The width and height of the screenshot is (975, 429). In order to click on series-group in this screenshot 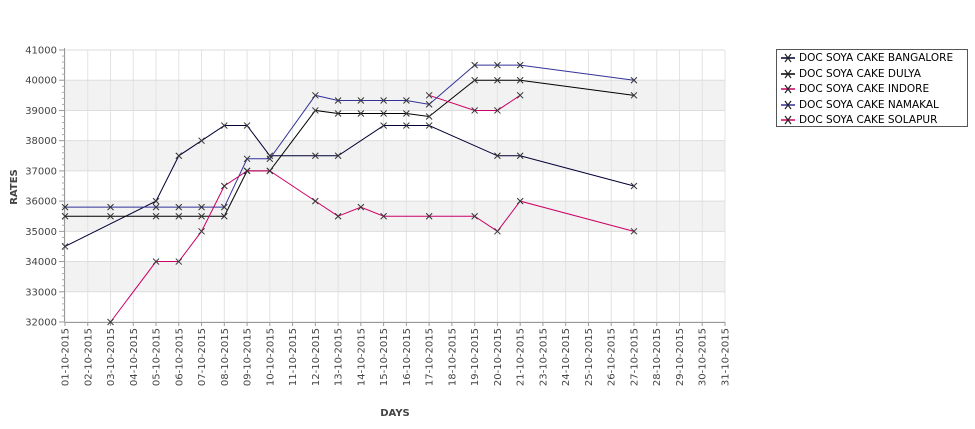, I will do `click(474, 102)`.